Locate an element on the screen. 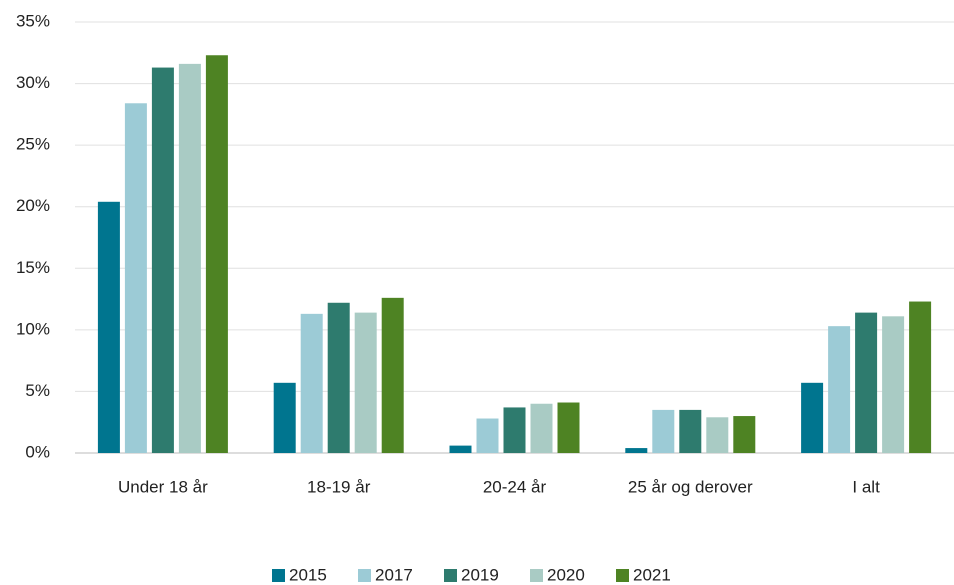  y-tick-label: 20% is located at coordinates (33, 205).